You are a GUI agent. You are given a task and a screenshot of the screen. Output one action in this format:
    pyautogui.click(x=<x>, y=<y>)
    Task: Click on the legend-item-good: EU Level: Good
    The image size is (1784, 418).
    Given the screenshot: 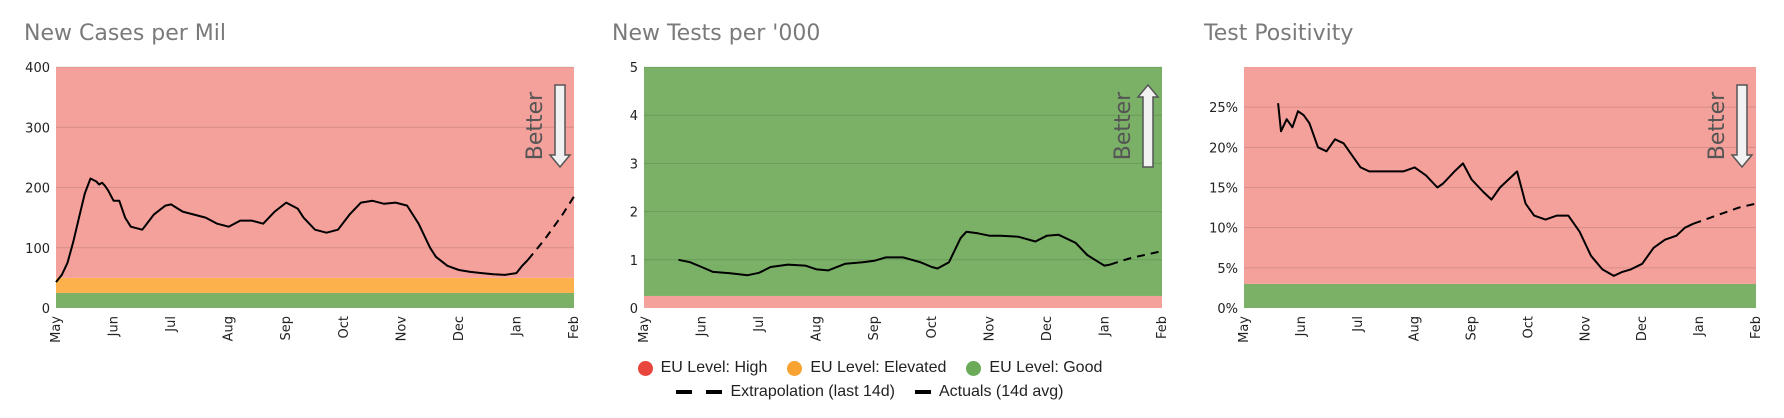 What is the action you would take?
    pyautogui.click(x=1034, y=368)
    